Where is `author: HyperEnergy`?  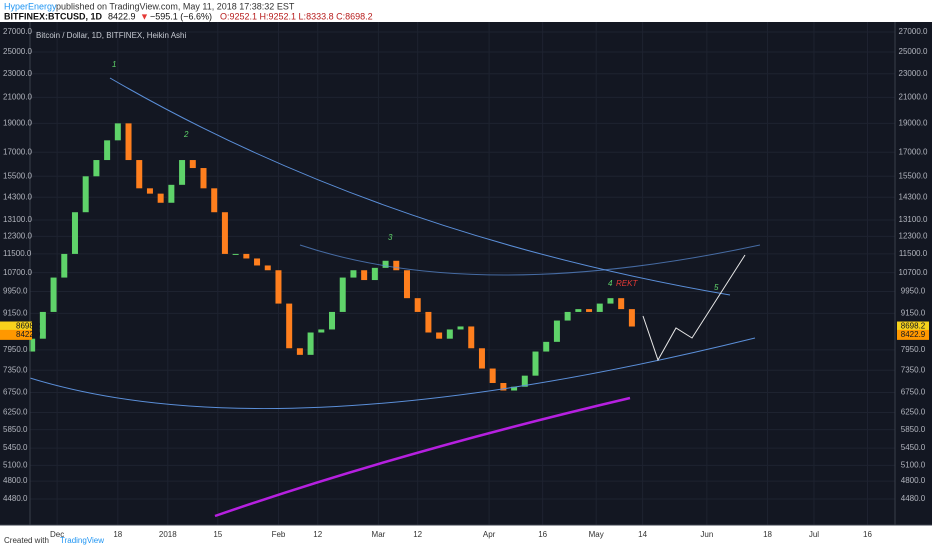 author: HyperEnergy is located at coordinates (30, 6).